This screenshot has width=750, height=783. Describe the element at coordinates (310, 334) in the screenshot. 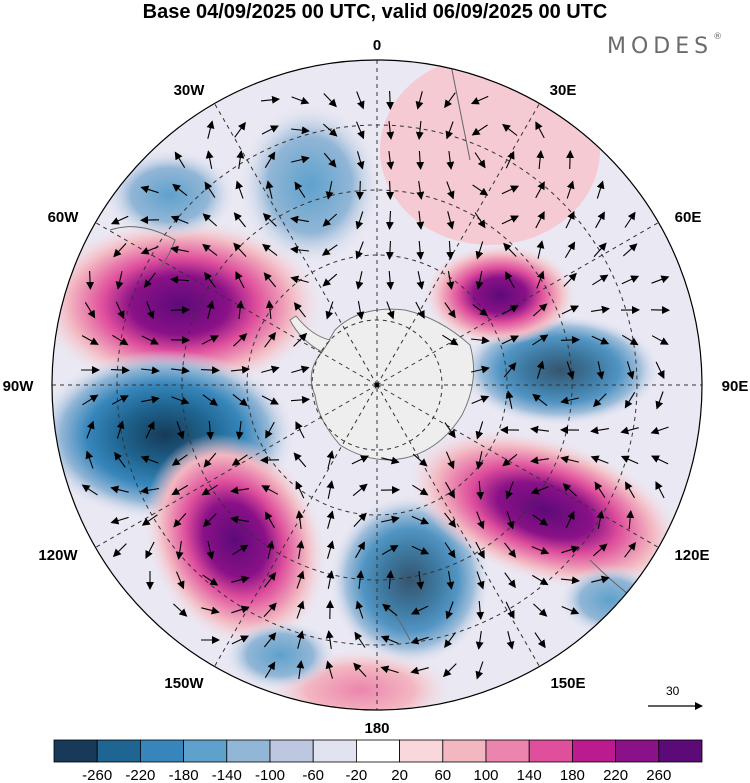

I see `antarctic-peninsula` at that location.